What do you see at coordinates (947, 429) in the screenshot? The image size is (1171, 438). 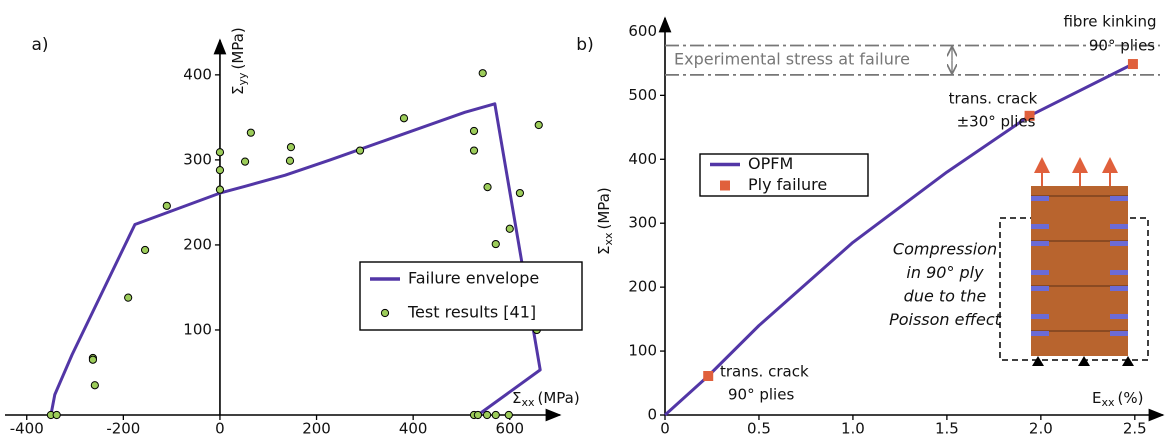 I see `x-tick-label: 1.5` at bounding box center [947, 429].